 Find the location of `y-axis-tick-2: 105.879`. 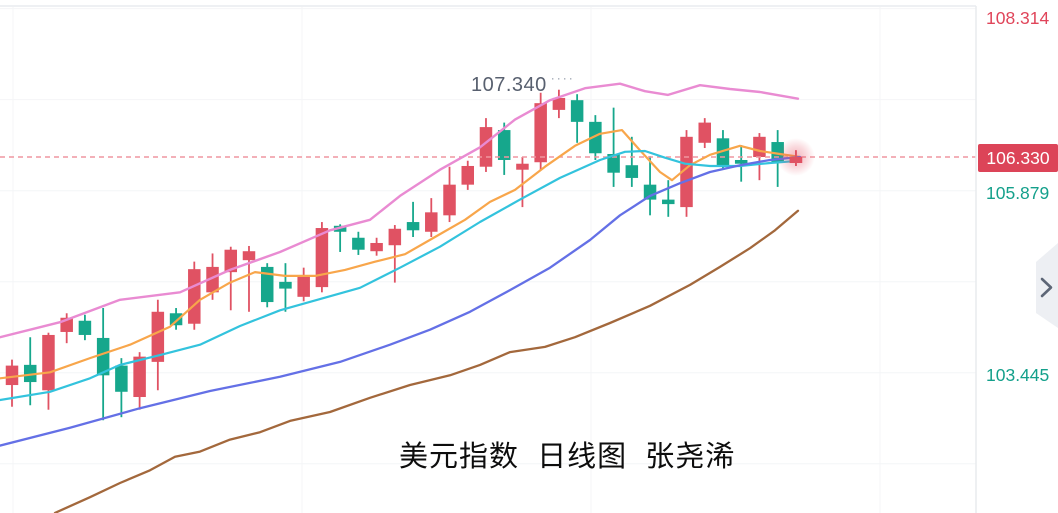

y-axis-tick-2: 105.879 is located at coordinates (1018, 193).